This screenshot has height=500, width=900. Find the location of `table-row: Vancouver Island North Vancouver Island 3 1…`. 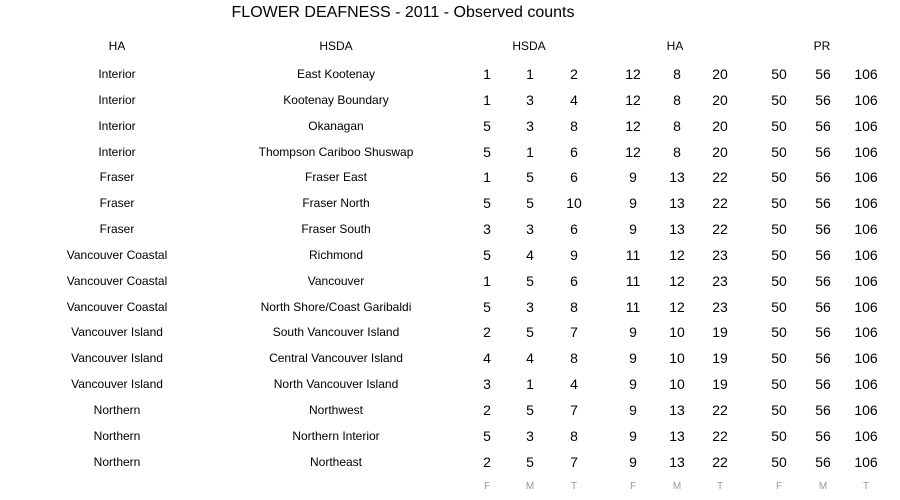

table-row: Vancouver Island North Vancouver Island 3 1… is located at coordinates (450, 385).